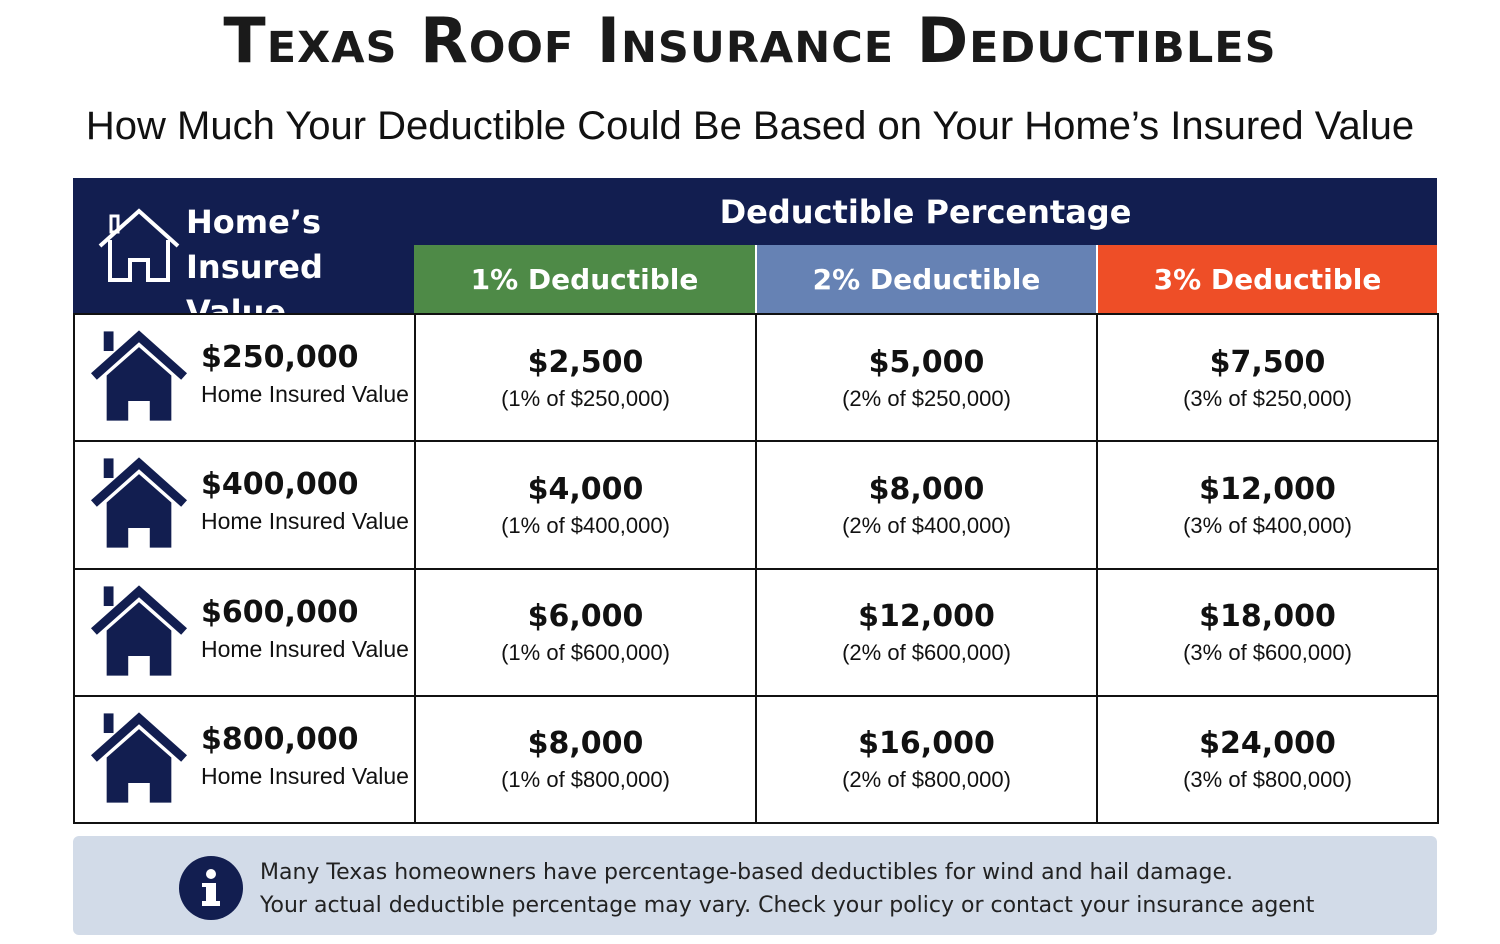 The width and height of the screenshot is (1500, 944). I want to click on deductible-amount: $2,500, so click(585, 362).